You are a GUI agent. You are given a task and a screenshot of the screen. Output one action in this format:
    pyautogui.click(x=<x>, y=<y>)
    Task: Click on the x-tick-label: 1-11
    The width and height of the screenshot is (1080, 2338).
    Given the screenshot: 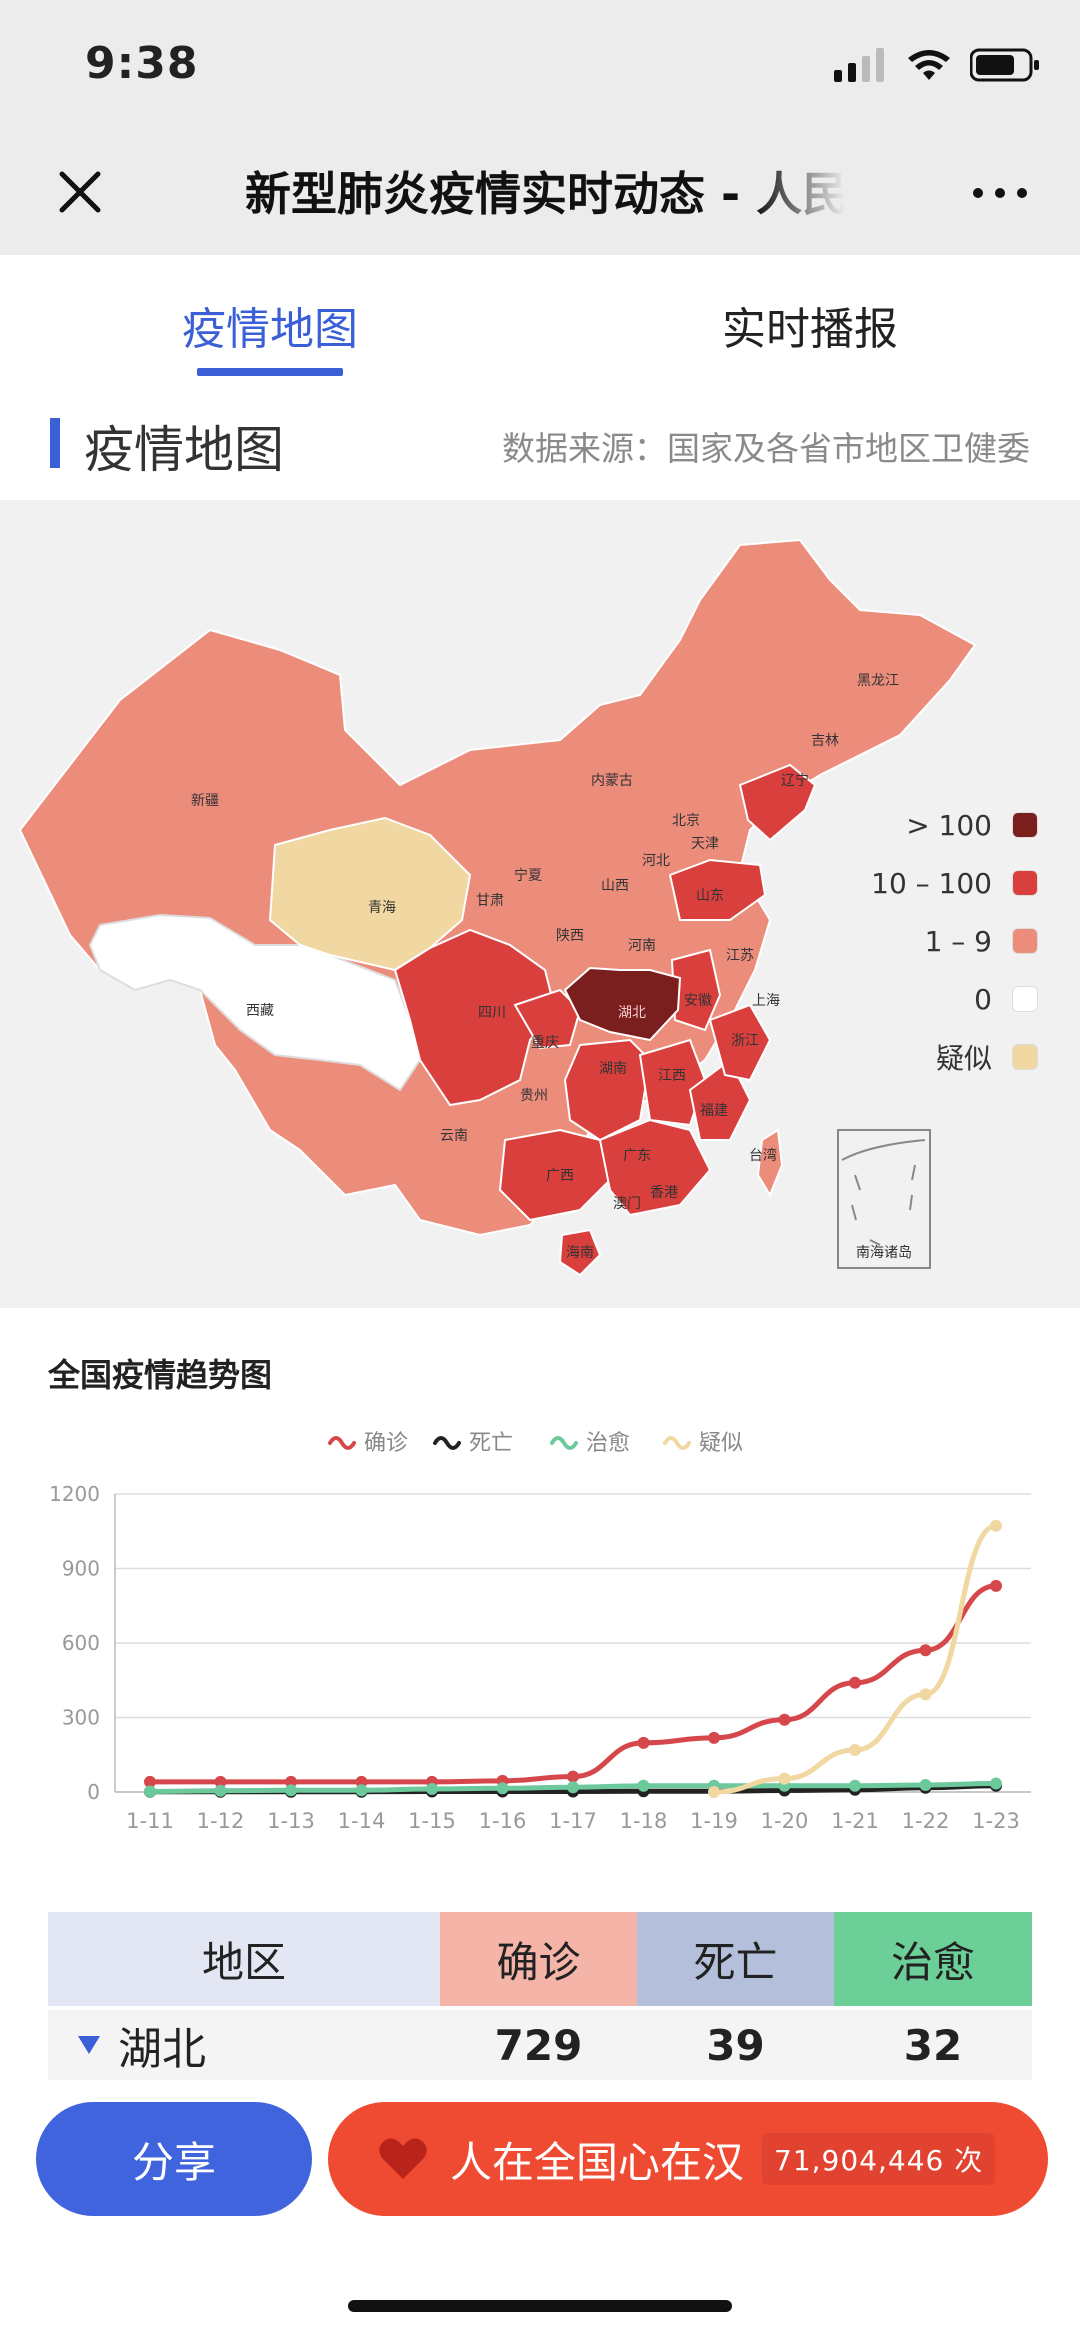 What is the action you would take?
    pyautogui.click(x=150, y=1821)
    